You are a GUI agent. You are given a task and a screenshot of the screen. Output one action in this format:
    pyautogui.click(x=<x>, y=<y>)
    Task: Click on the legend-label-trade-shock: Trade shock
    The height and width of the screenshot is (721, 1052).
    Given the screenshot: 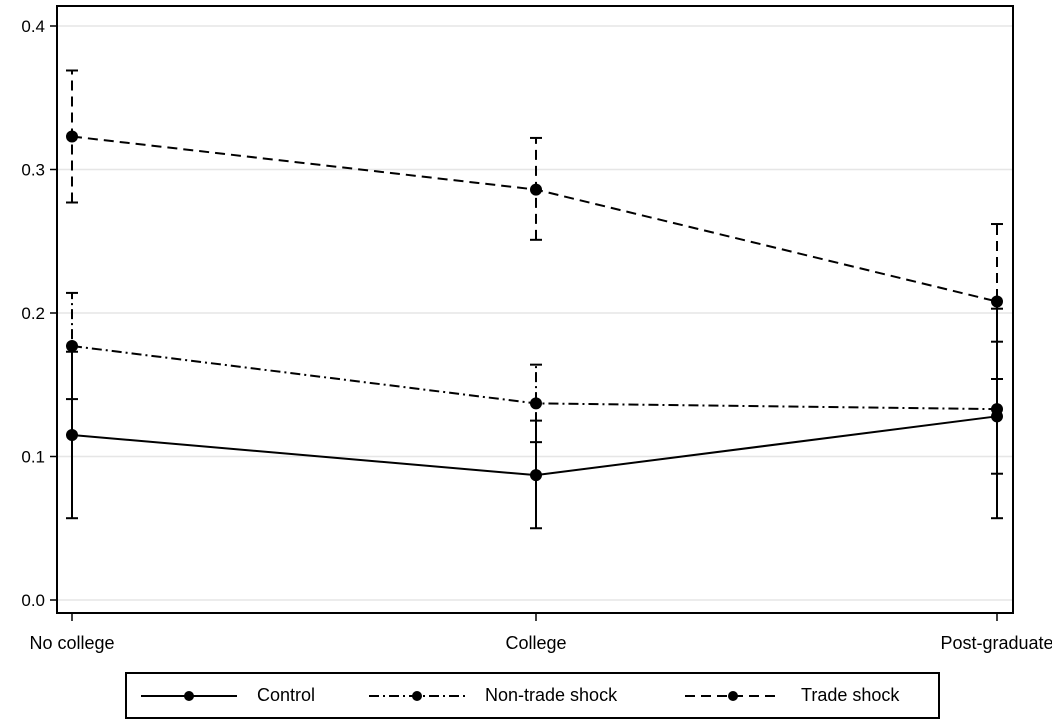 What is the action you would take?
    pyautogui.click(x=850, y=695)
    